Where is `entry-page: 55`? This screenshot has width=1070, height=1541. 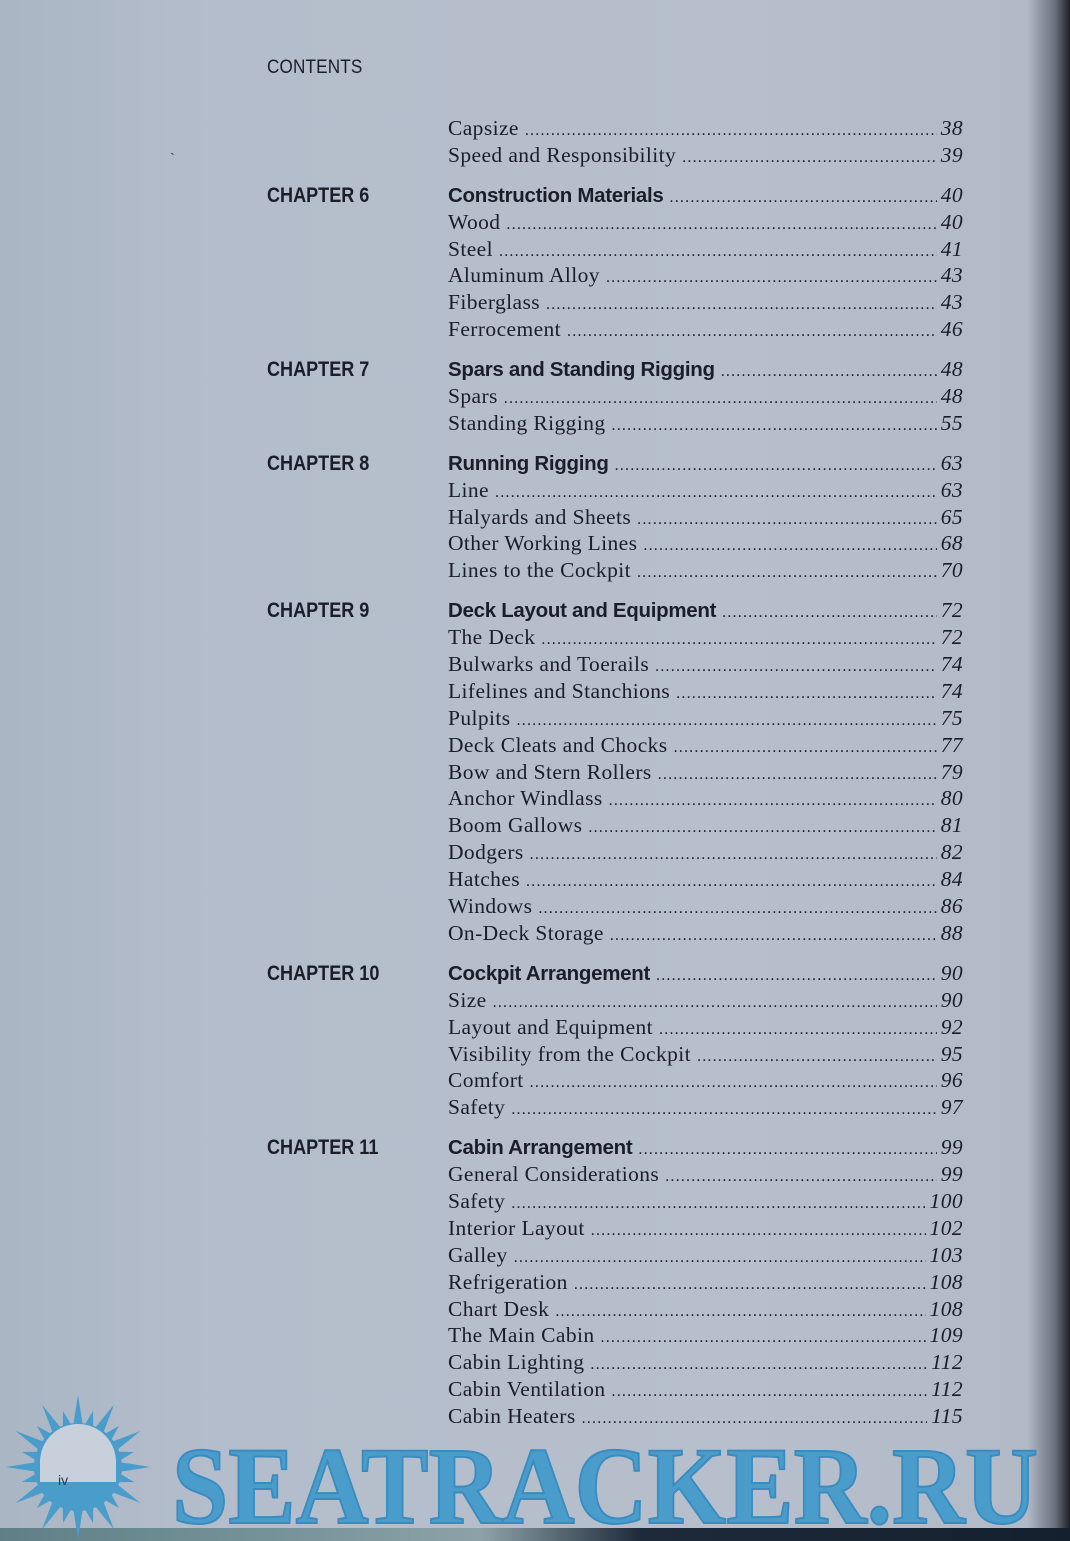
entry-page: 55 is located at coordinates (951, 422).